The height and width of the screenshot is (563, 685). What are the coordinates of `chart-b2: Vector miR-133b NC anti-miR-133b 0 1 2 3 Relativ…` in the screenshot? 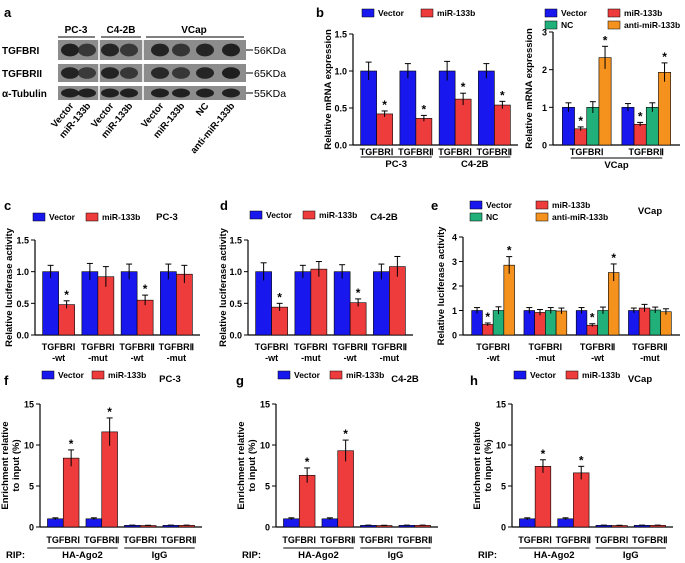 It's located at (602, 89).